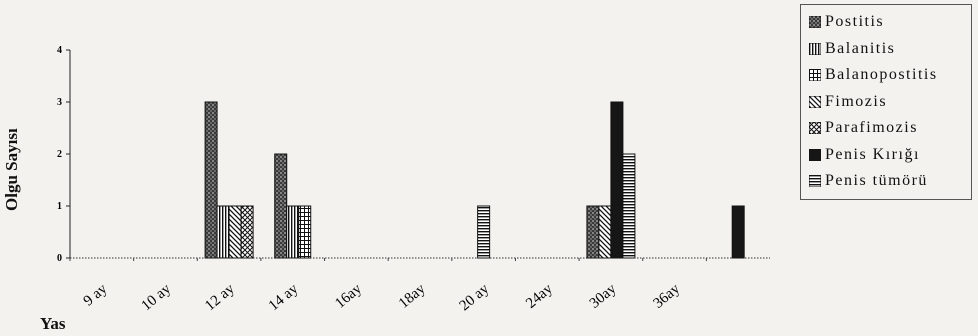 The height and width of the screenshot is (336, 978). What do you see at coordinates (96, 294) in the screenshot?
I see `x-tick-label: 9 ay` at bounding box center [96, 294].